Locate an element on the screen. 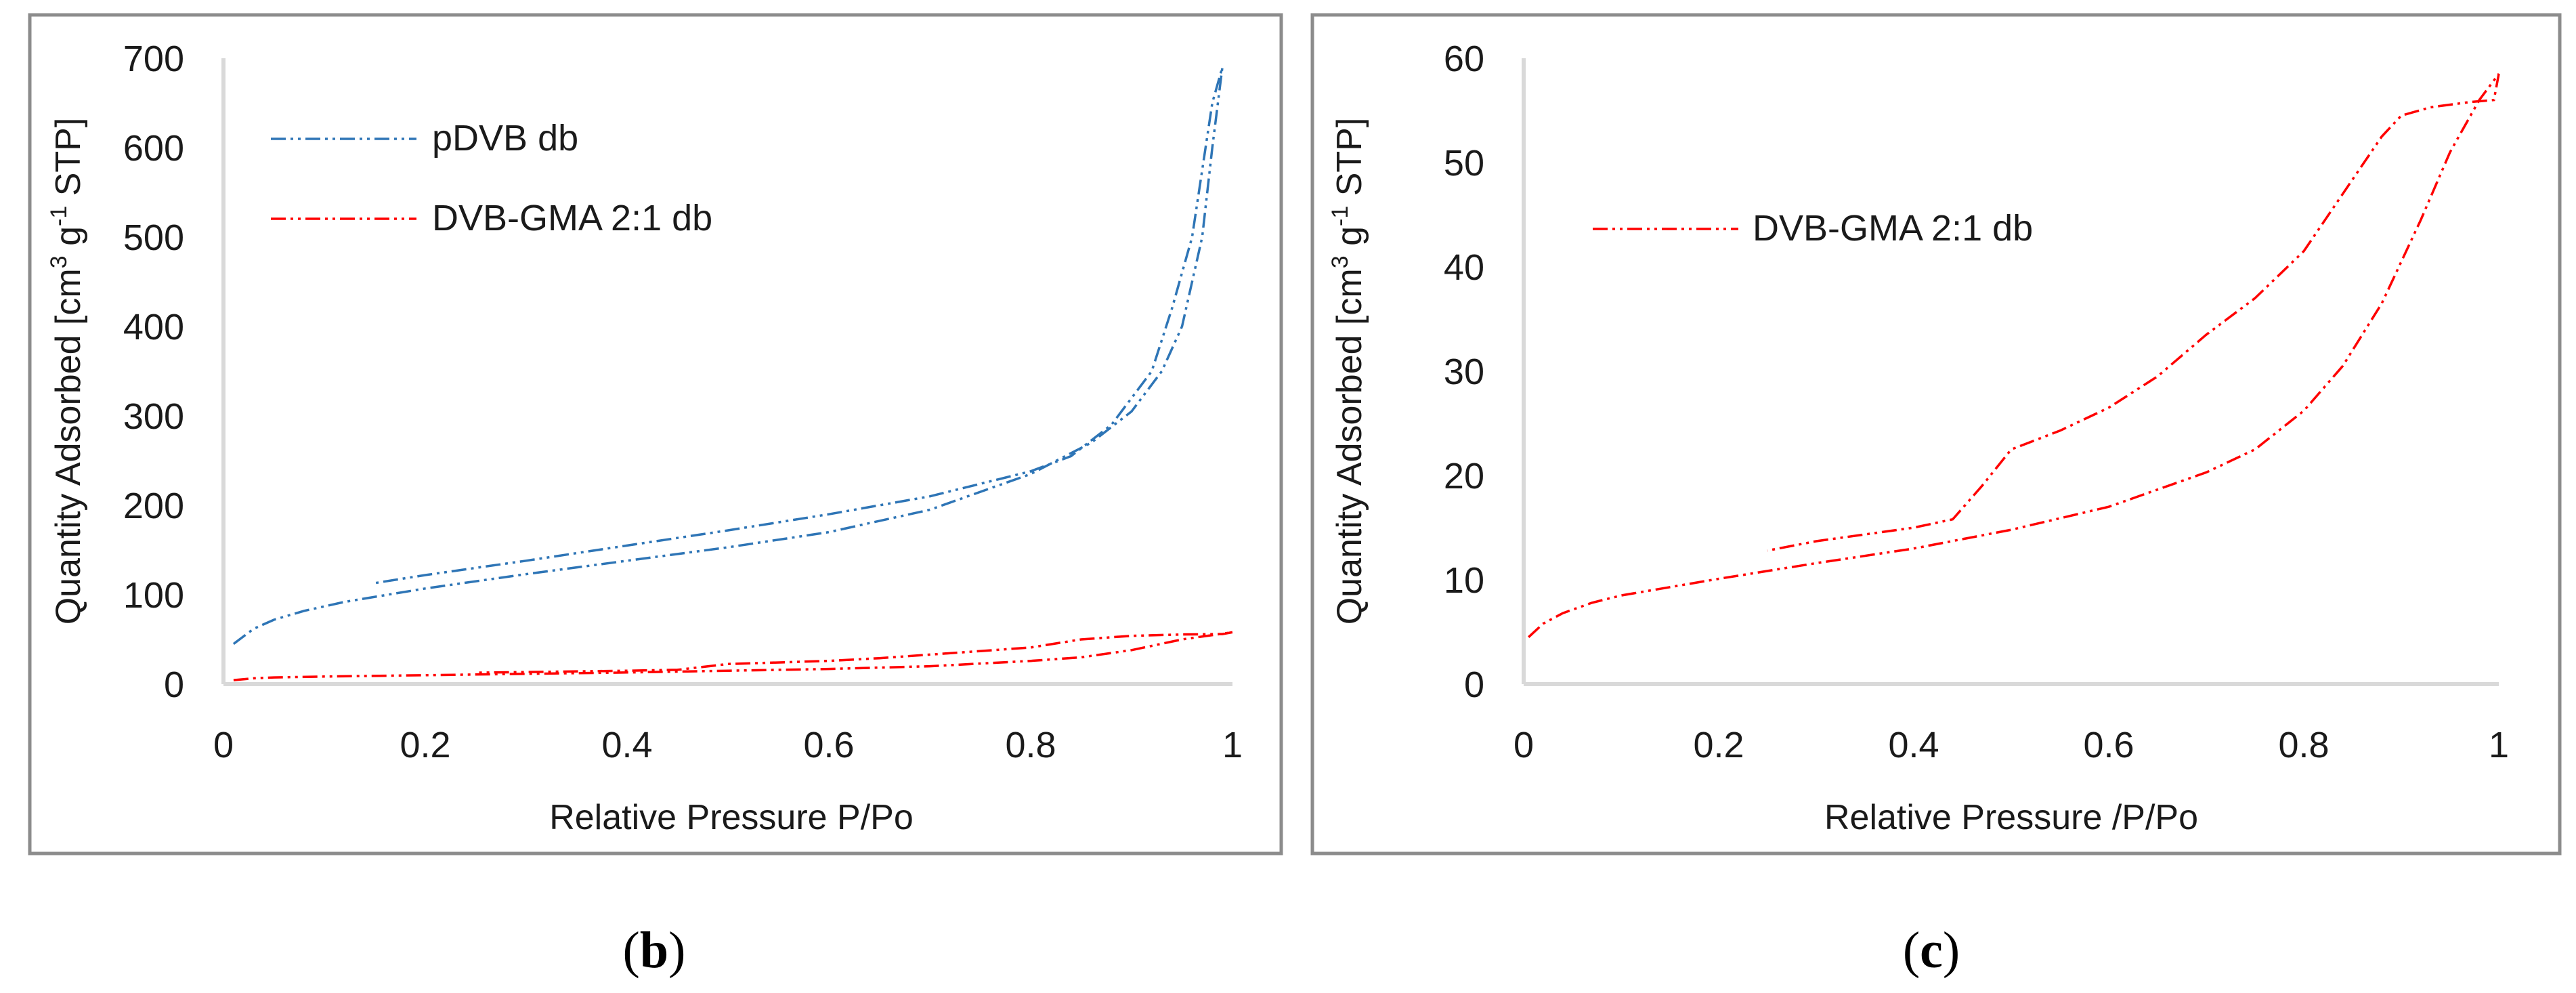 This screenshot has height=993, width=2576. y-tick-label-b-7: 700 is located at coordinates (153, 59).